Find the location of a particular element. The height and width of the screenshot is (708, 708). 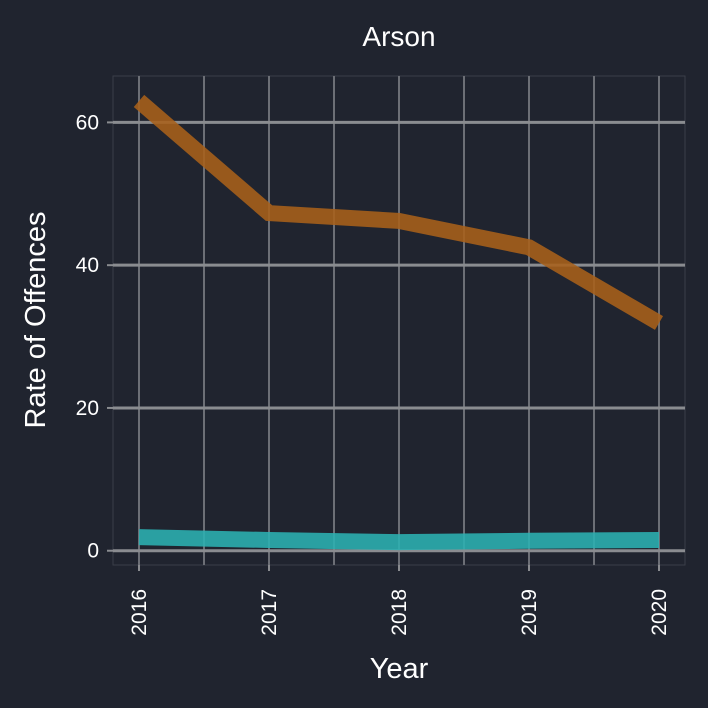

y-tick-label: 20 is located at coordinates (87, 408).